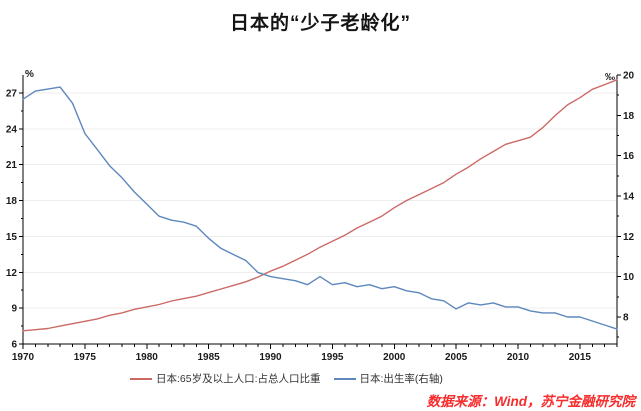 Image resolution: width=641 pixels, height=411 pixels. Describe the element at coordinates (141, 378) in the screenshot. I see `legend-line-icon-65plus` at that location.